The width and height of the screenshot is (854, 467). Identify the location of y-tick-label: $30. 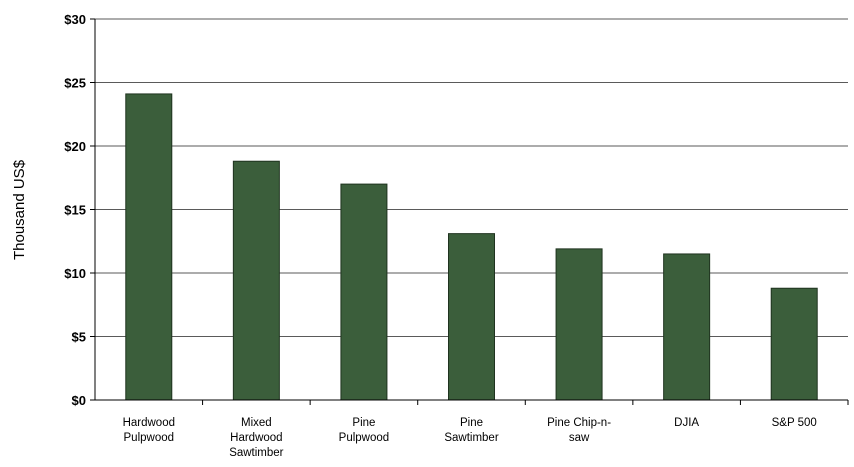
(75, 19).